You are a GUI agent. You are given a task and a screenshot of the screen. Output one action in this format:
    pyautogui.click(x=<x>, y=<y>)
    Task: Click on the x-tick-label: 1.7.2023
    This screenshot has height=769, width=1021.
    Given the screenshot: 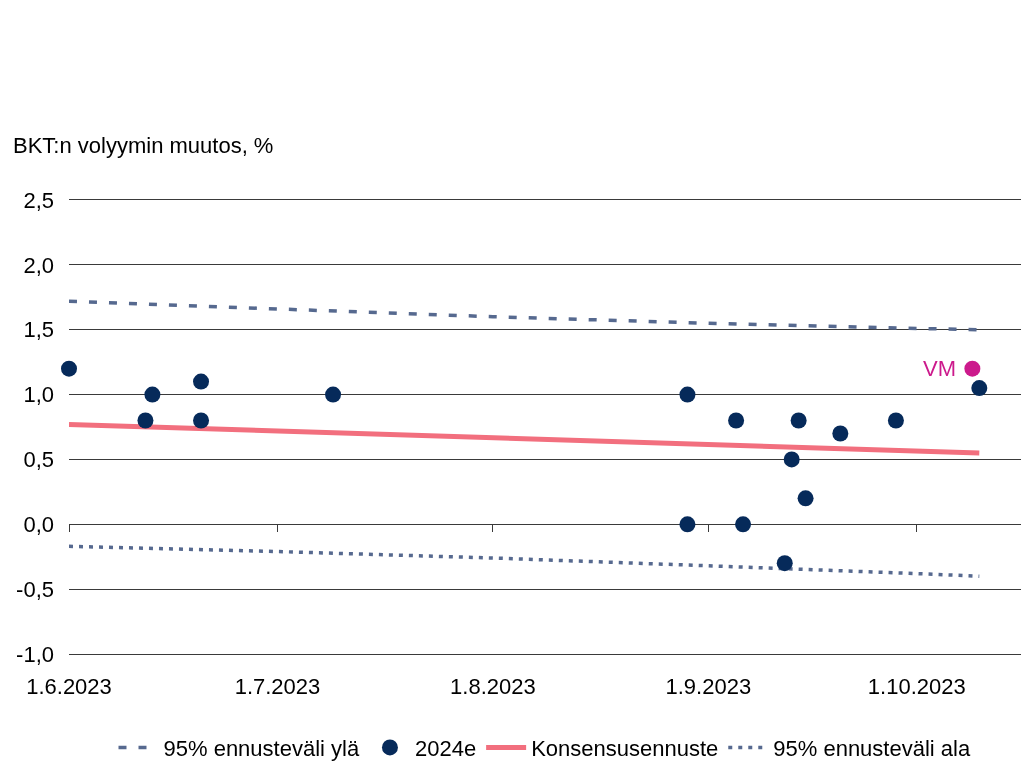 What is the action you would take?
    pyautogui.click(x=277, y=686)
    